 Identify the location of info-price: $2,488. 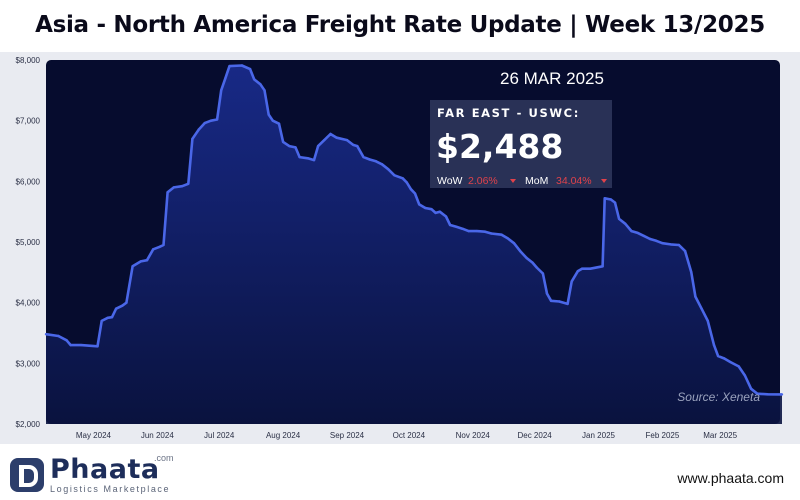
(499, 146).